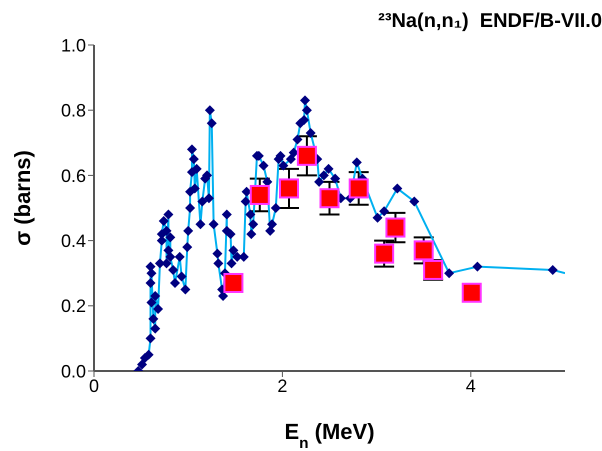  Describe the element at coordinates (94, 386) in the screenshot. I see `x-tick-label: 0` at that location.